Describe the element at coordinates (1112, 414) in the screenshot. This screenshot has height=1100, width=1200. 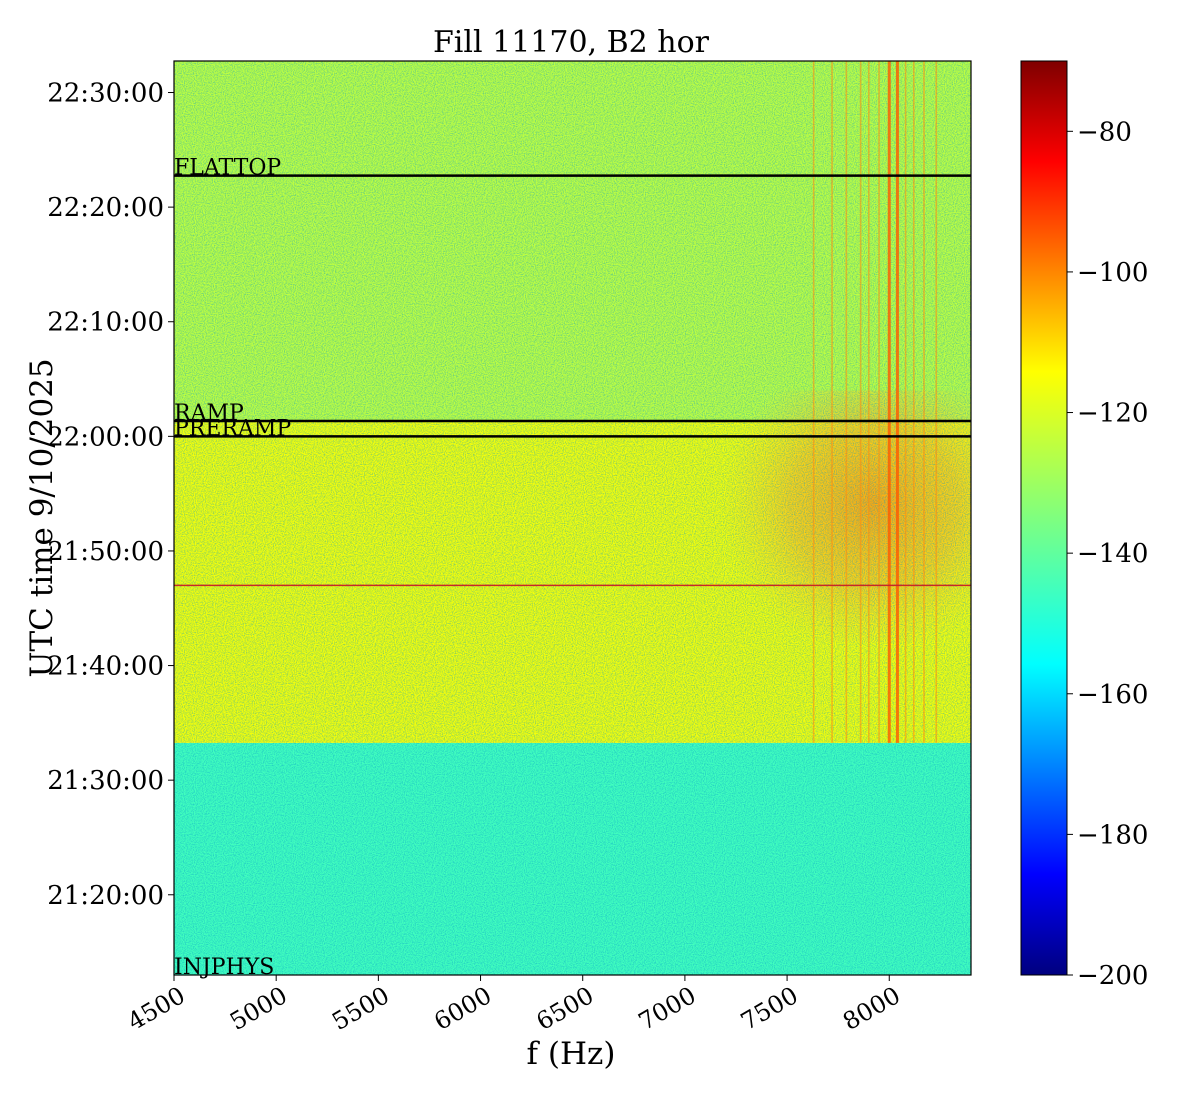
I see `colorbar-tick-label: −120` at that location.